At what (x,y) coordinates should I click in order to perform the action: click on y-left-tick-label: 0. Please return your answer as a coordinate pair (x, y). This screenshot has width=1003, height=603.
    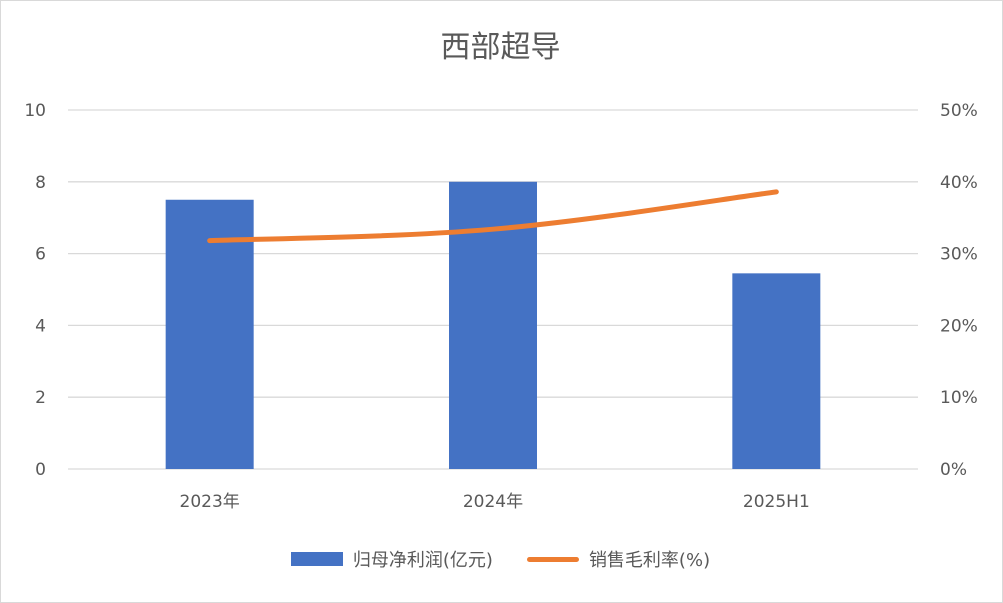
    Looking at the image, I should click on (40, 470).